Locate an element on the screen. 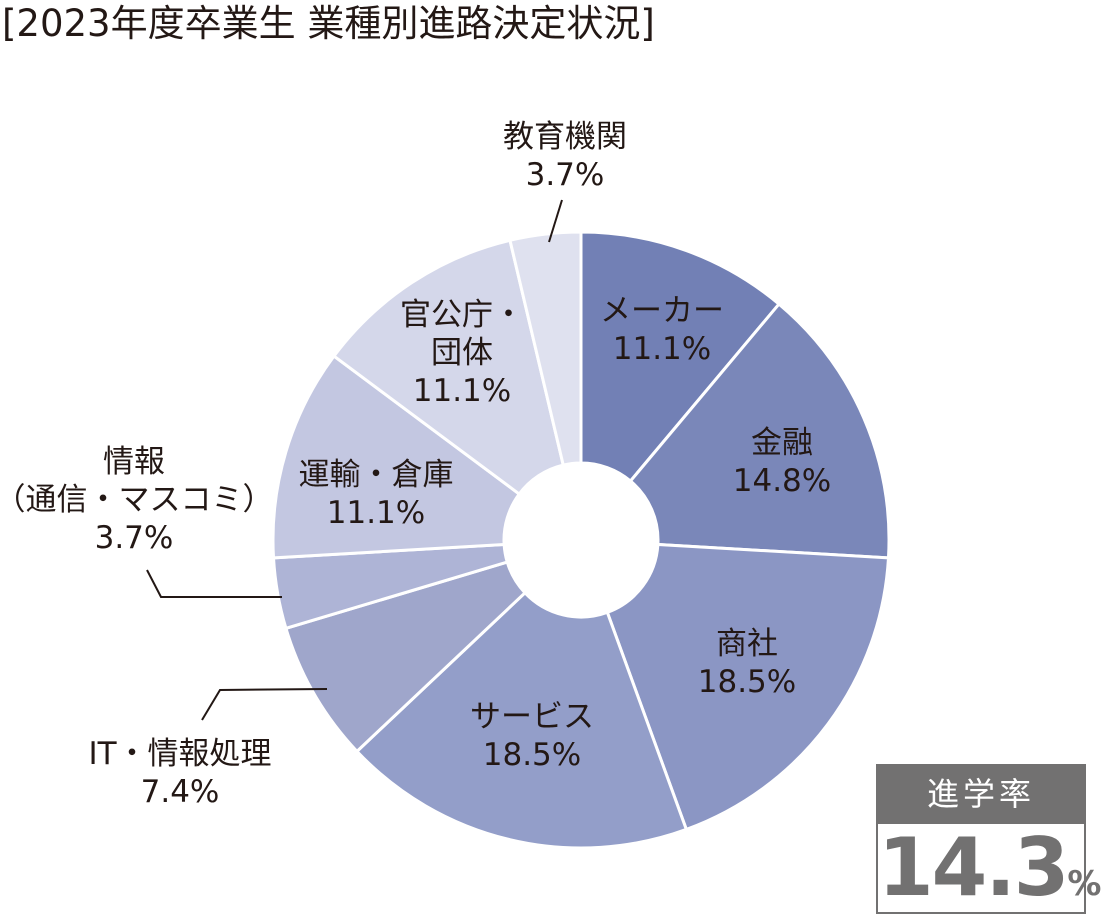  label-service-name: サービス is located at coordinates (532, 717).